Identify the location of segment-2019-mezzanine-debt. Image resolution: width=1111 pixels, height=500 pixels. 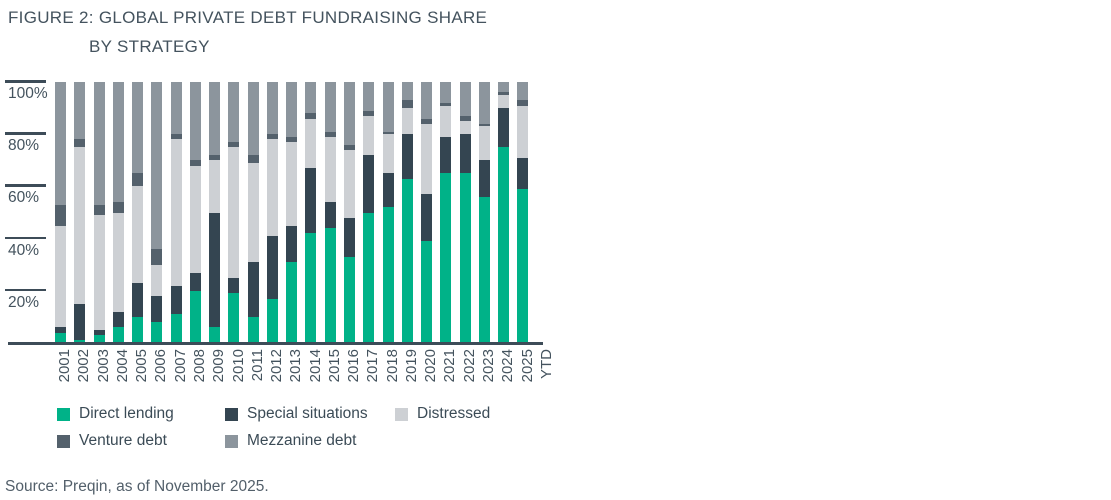
(407, 91).